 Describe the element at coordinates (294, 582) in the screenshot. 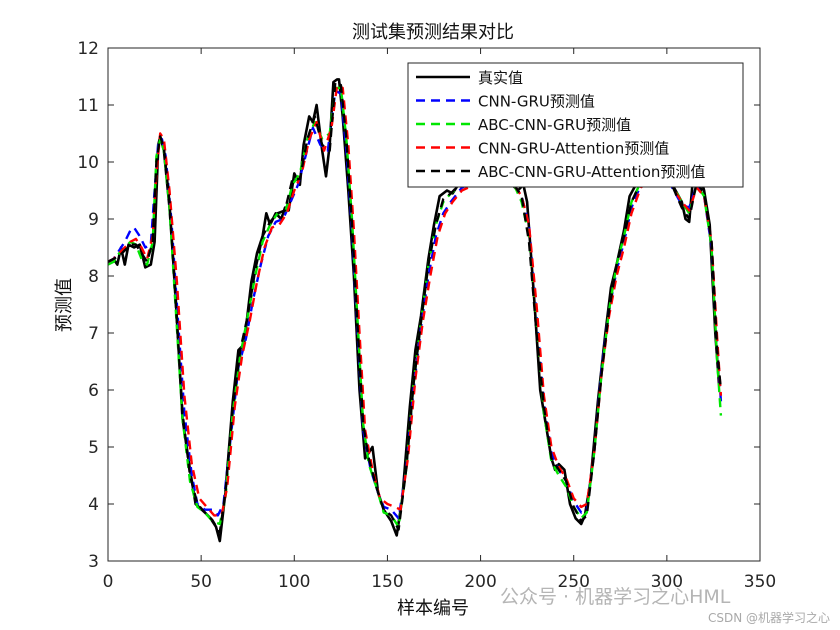

I see `x-tick-label: 100` at that location.